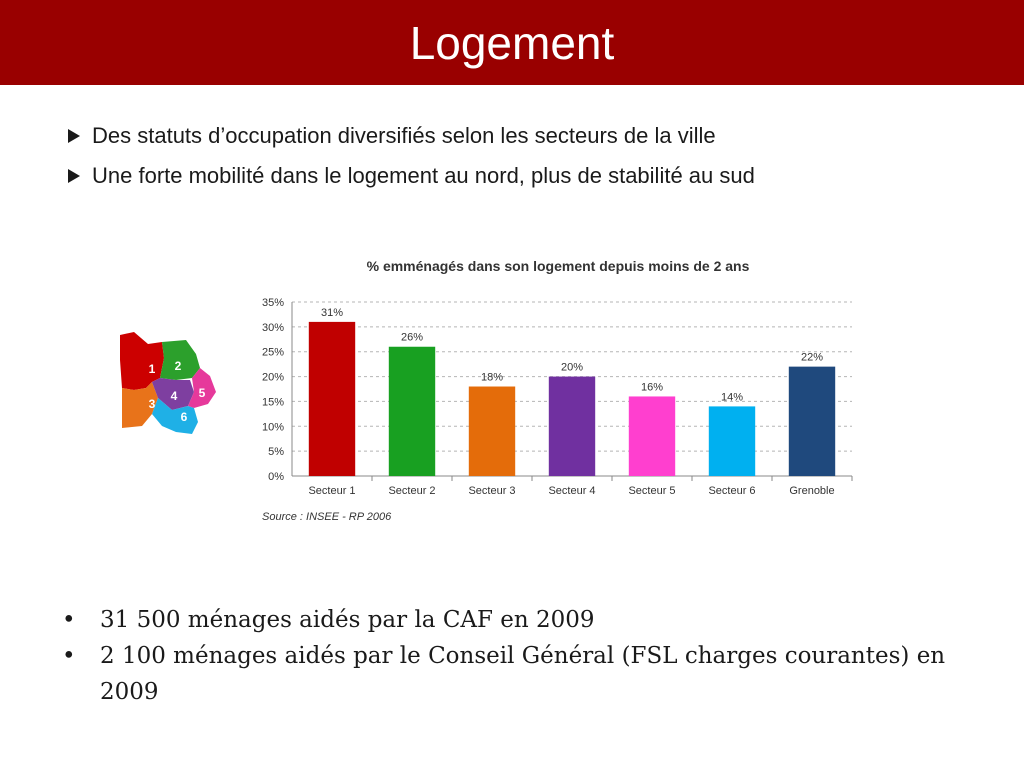  What do you see at coordinates (152, 404) in the screenshot?
I see `map-label-3: 3` at bounding box center [152, 404].